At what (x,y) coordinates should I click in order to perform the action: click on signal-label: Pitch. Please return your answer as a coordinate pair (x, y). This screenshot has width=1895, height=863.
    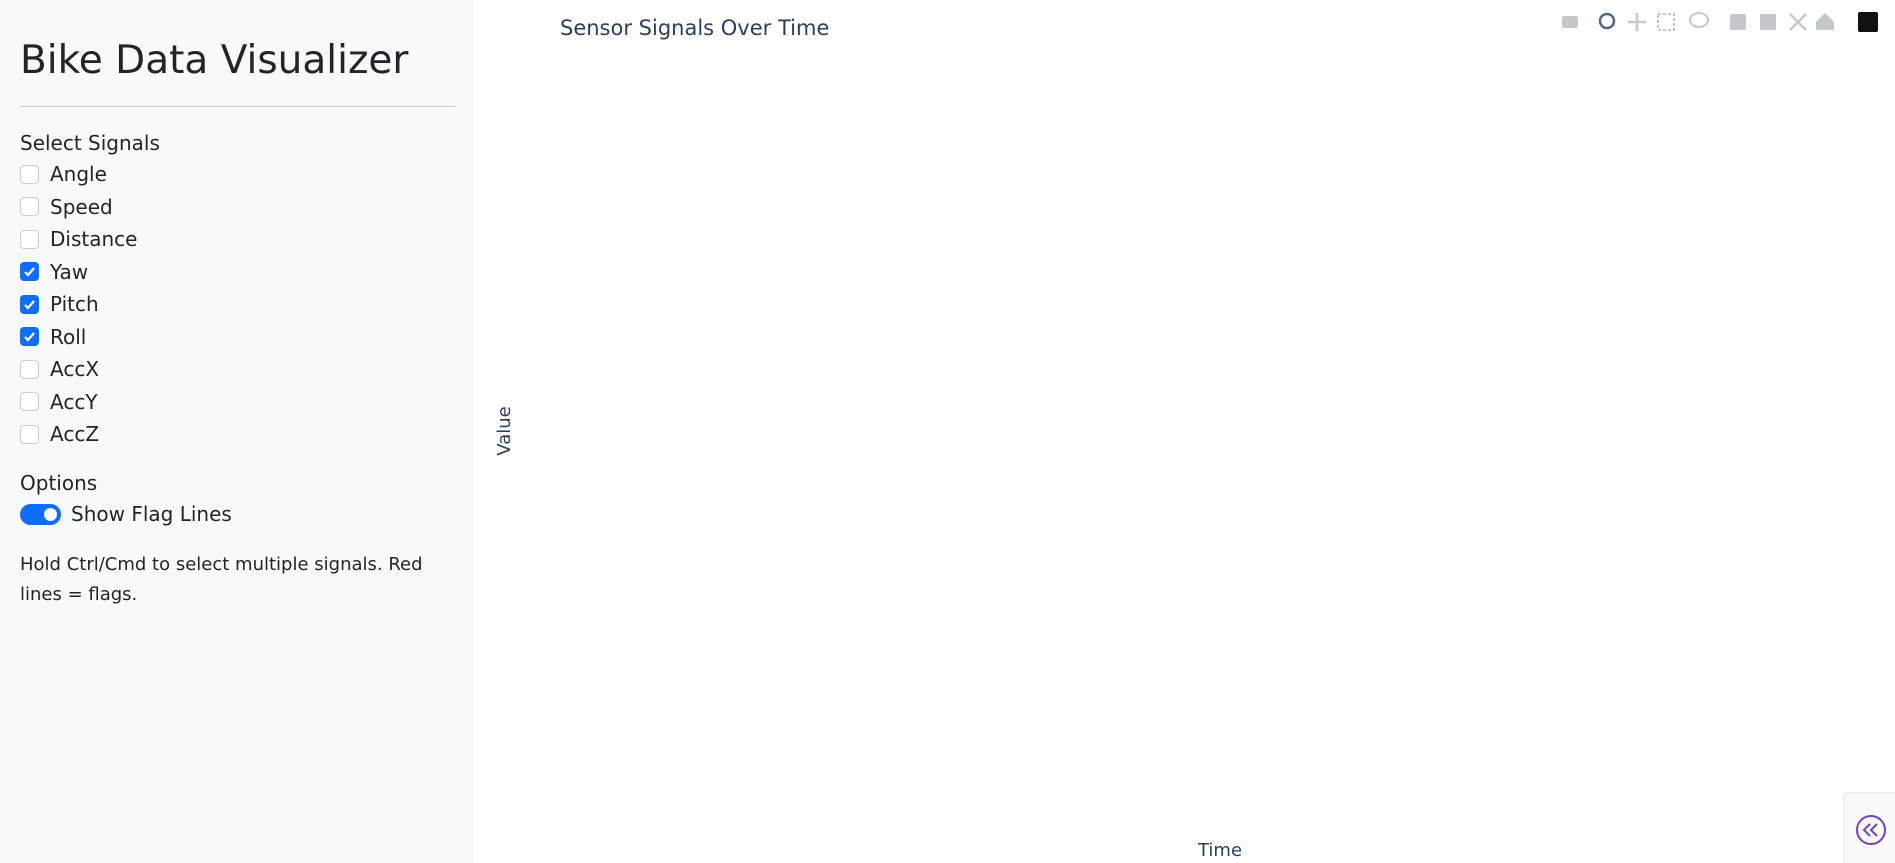
    Looking at the image, I should click on (74, 304).